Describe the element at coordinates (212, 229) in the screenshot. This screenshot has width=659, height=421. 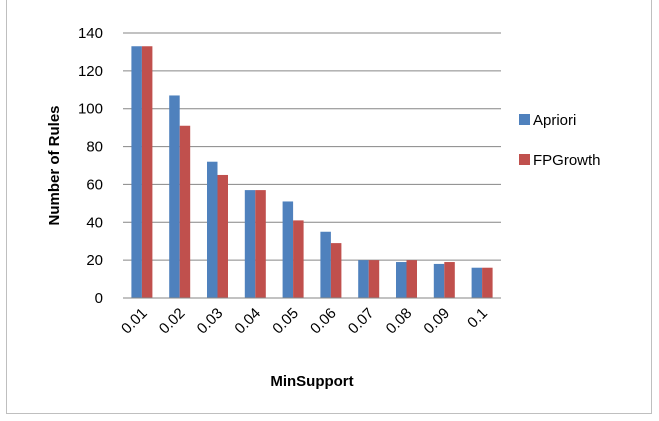
I see `bar-apriori-0.03` at that location.